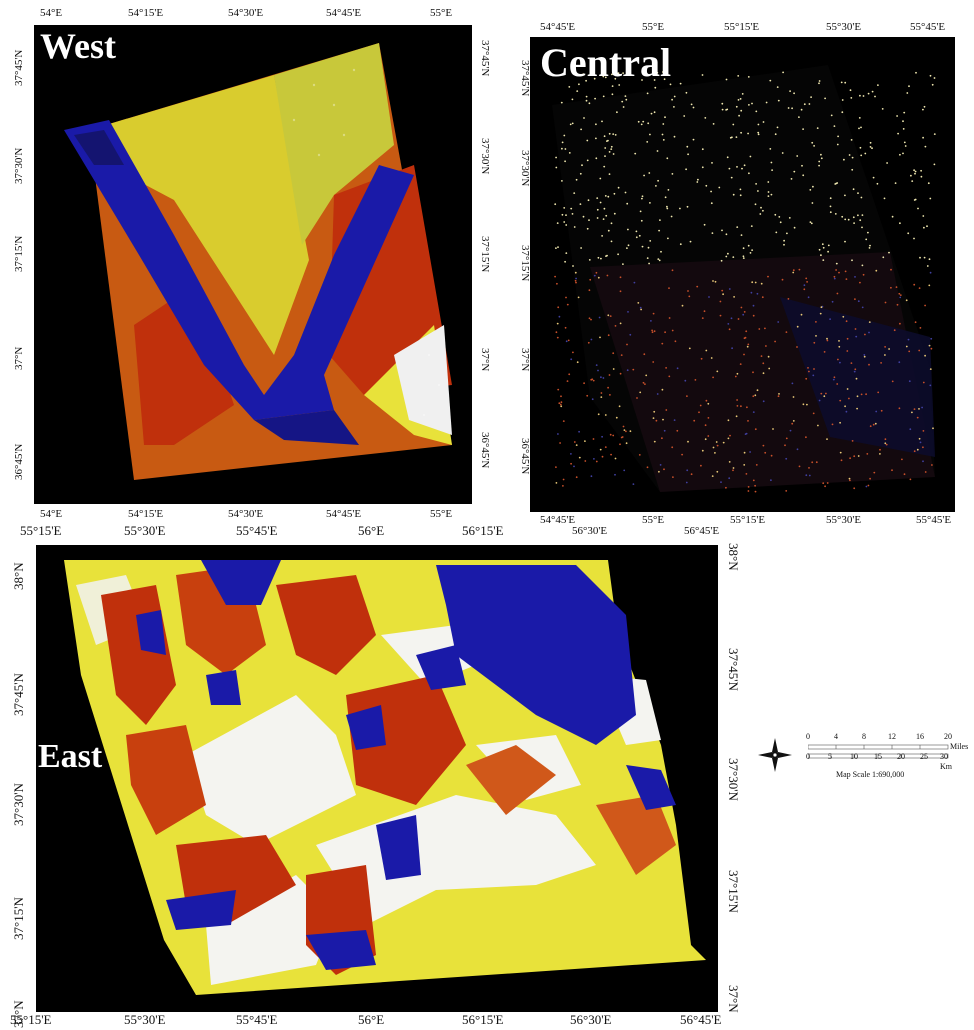  Describe the element at coordinates (483, 1019) in the screenshot. I see `east-bottom-tick: 56°15'E` at that location.